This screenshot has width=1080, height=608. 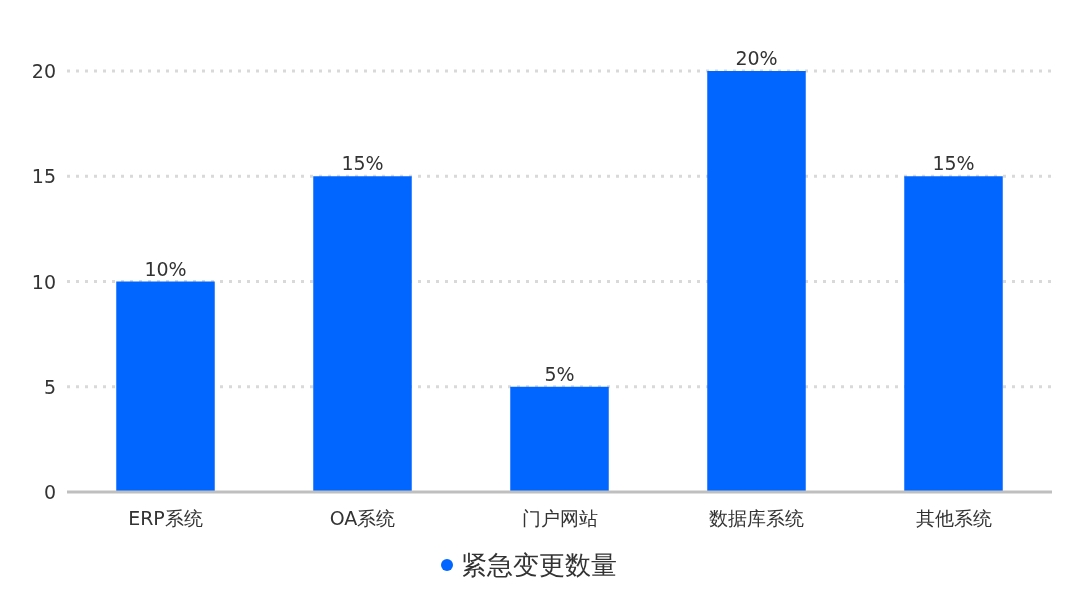 What do you see at coordinates (165, 268) in the screenshot?
I see `data-label: 10%` at bounding box center [165, 268].